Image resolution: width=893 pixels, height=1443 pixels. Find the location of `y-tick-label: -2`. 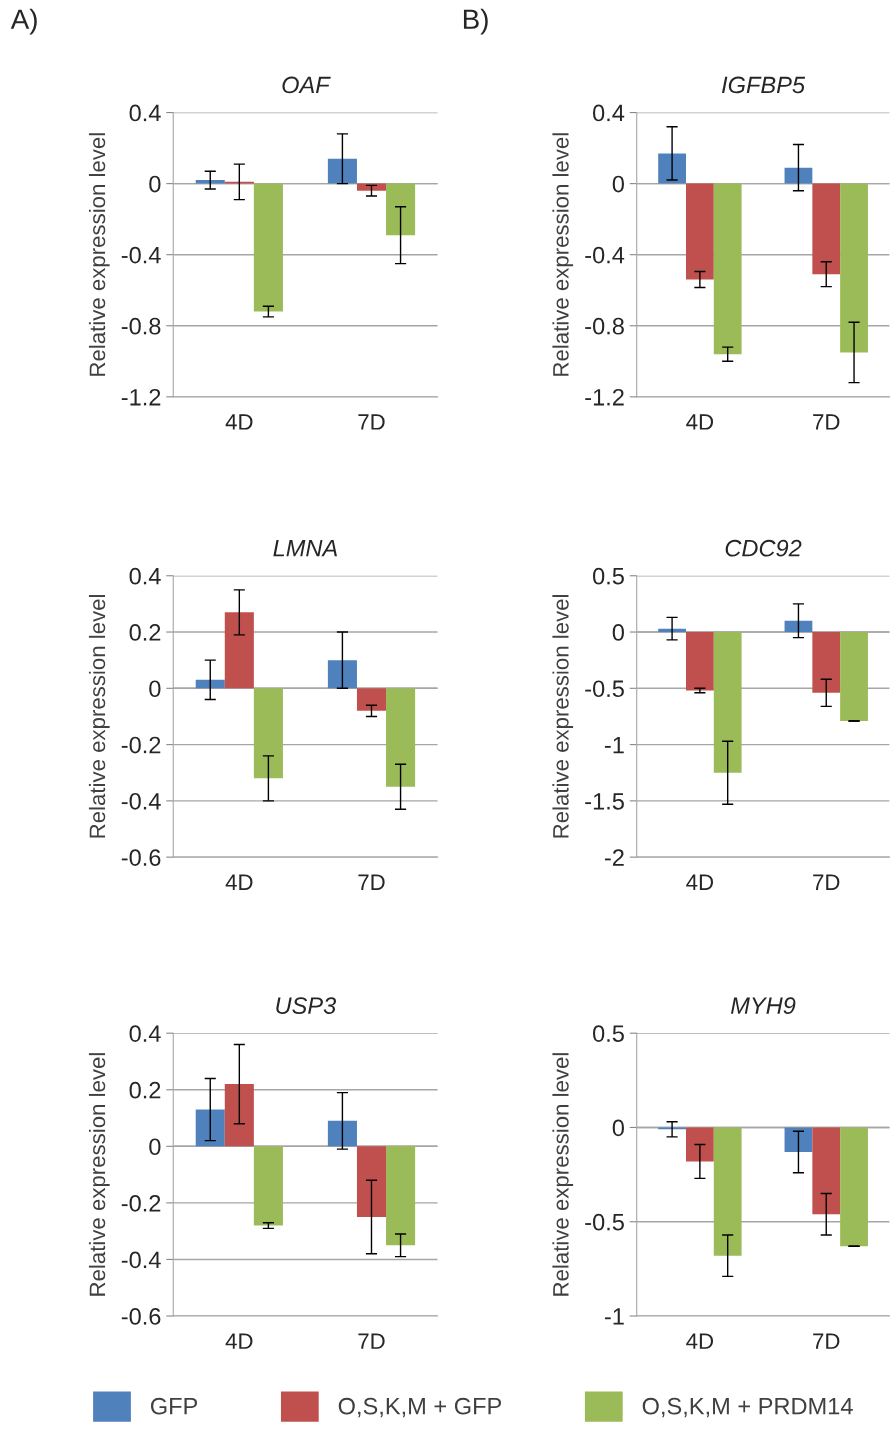

y-tick-label: -2 is located at coordinates (614, 857).